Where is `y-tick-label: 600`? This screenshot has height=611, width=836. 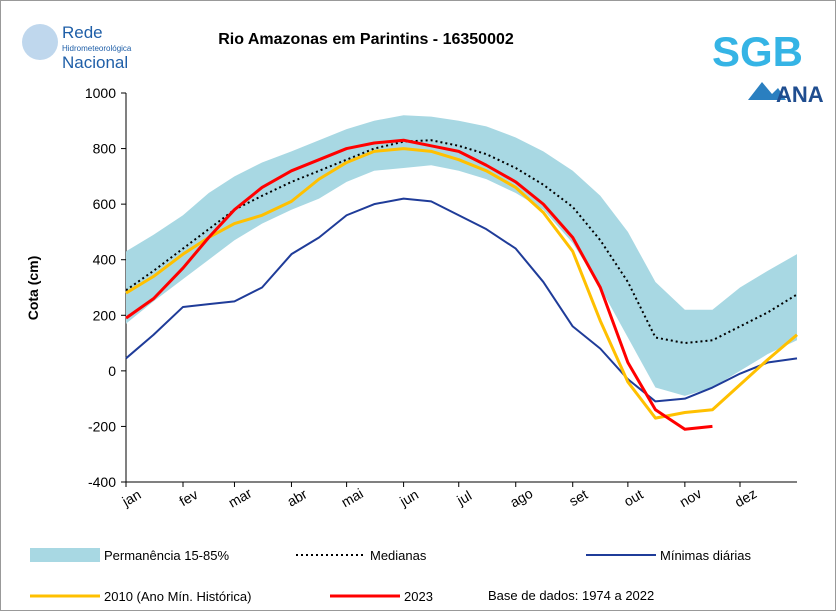
y-tick-label: 600 is located at coordinates (105, 204).